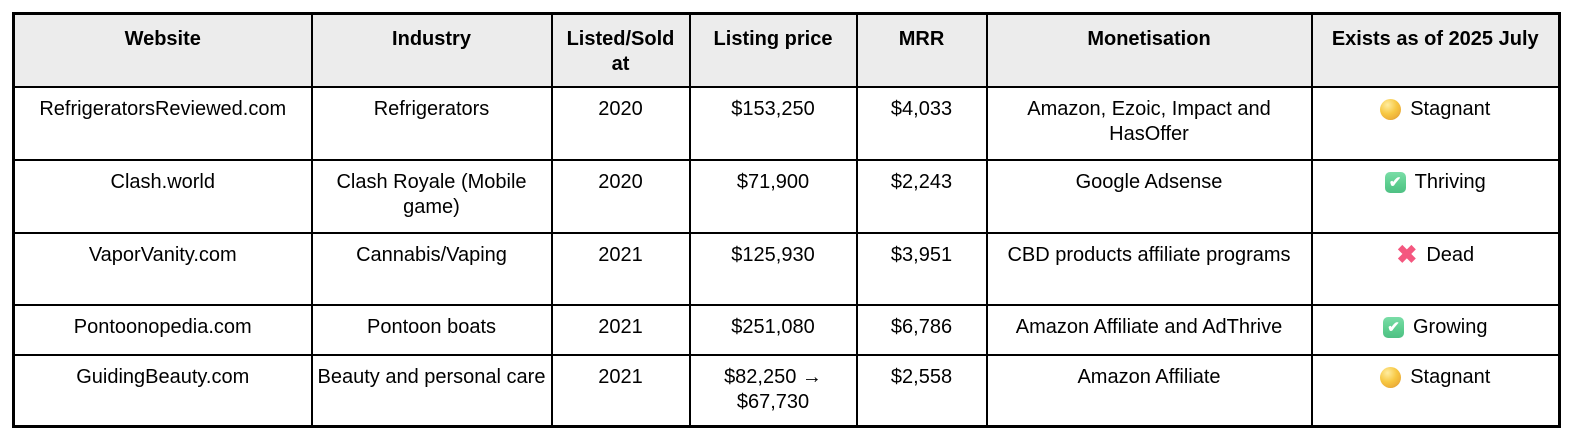  I want to click on cell-listing-price: $82,250 → $67,730, so click(773, 390).